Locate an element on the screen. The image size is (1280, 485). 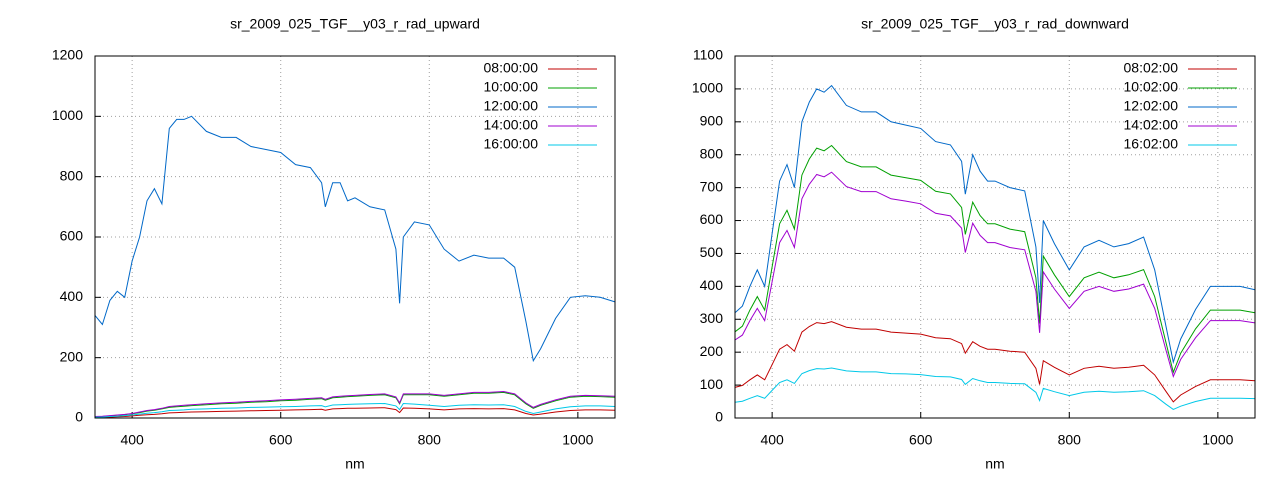
legend-label: 12:02:00 is located at coordinates (1151, 106).